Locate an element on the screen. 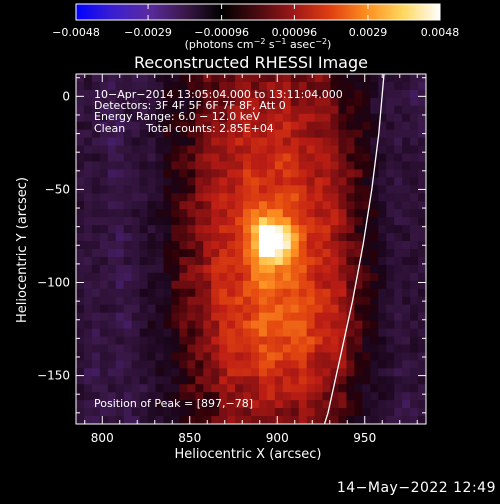 The height and width of the screenshot is (504, 500). colorbar-tick-label: −0.00096 is located at coordinates (221, 32).